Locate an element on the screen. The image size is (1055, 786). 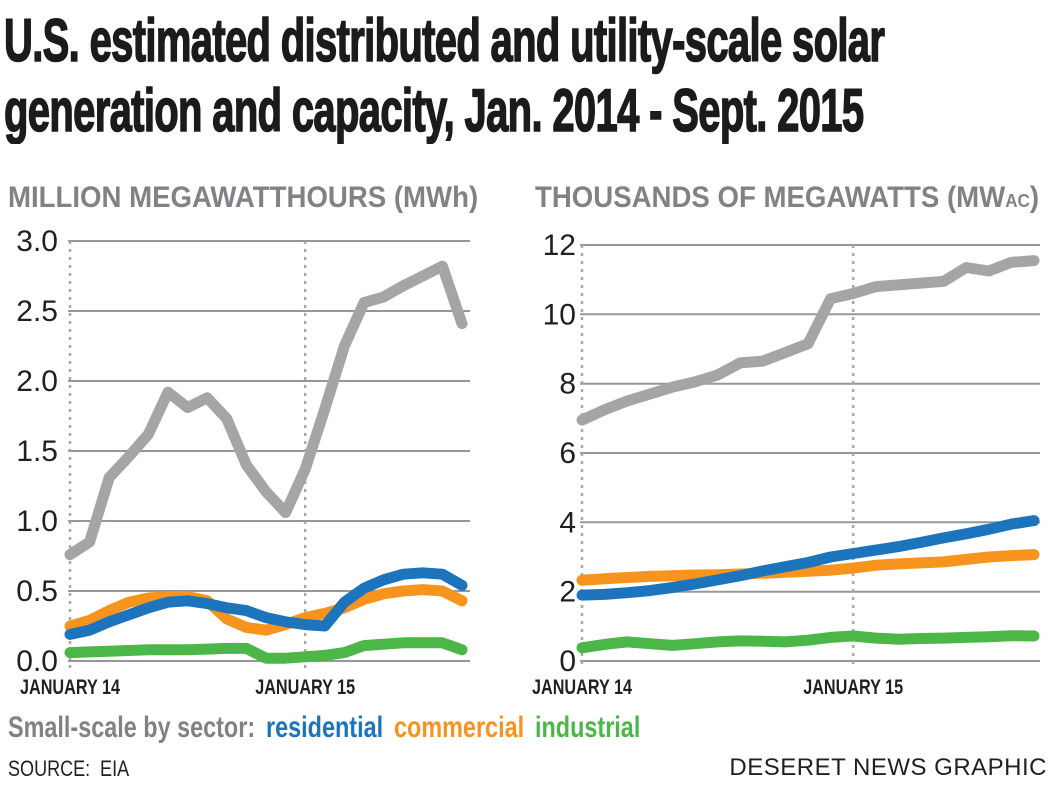
y-tick-label: 6 is located at coordinates (567, 453).